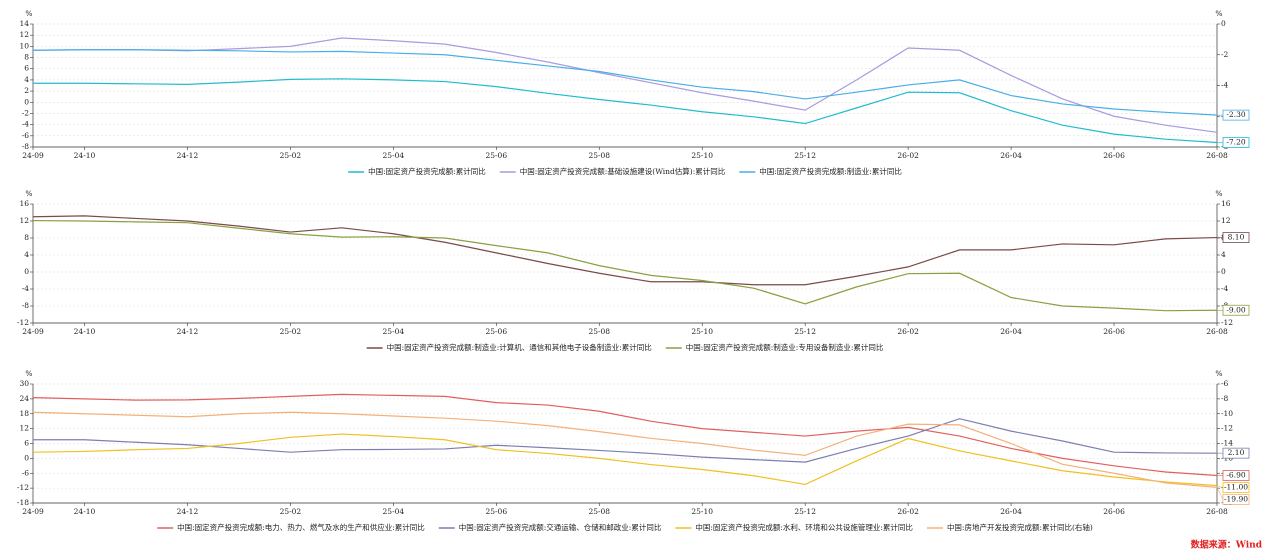 The height and width of the screenshot is (557, 1269). Describe the element at coordinates (26, 443) in the screenshot. I see `y-tick-label: 6` at that location.